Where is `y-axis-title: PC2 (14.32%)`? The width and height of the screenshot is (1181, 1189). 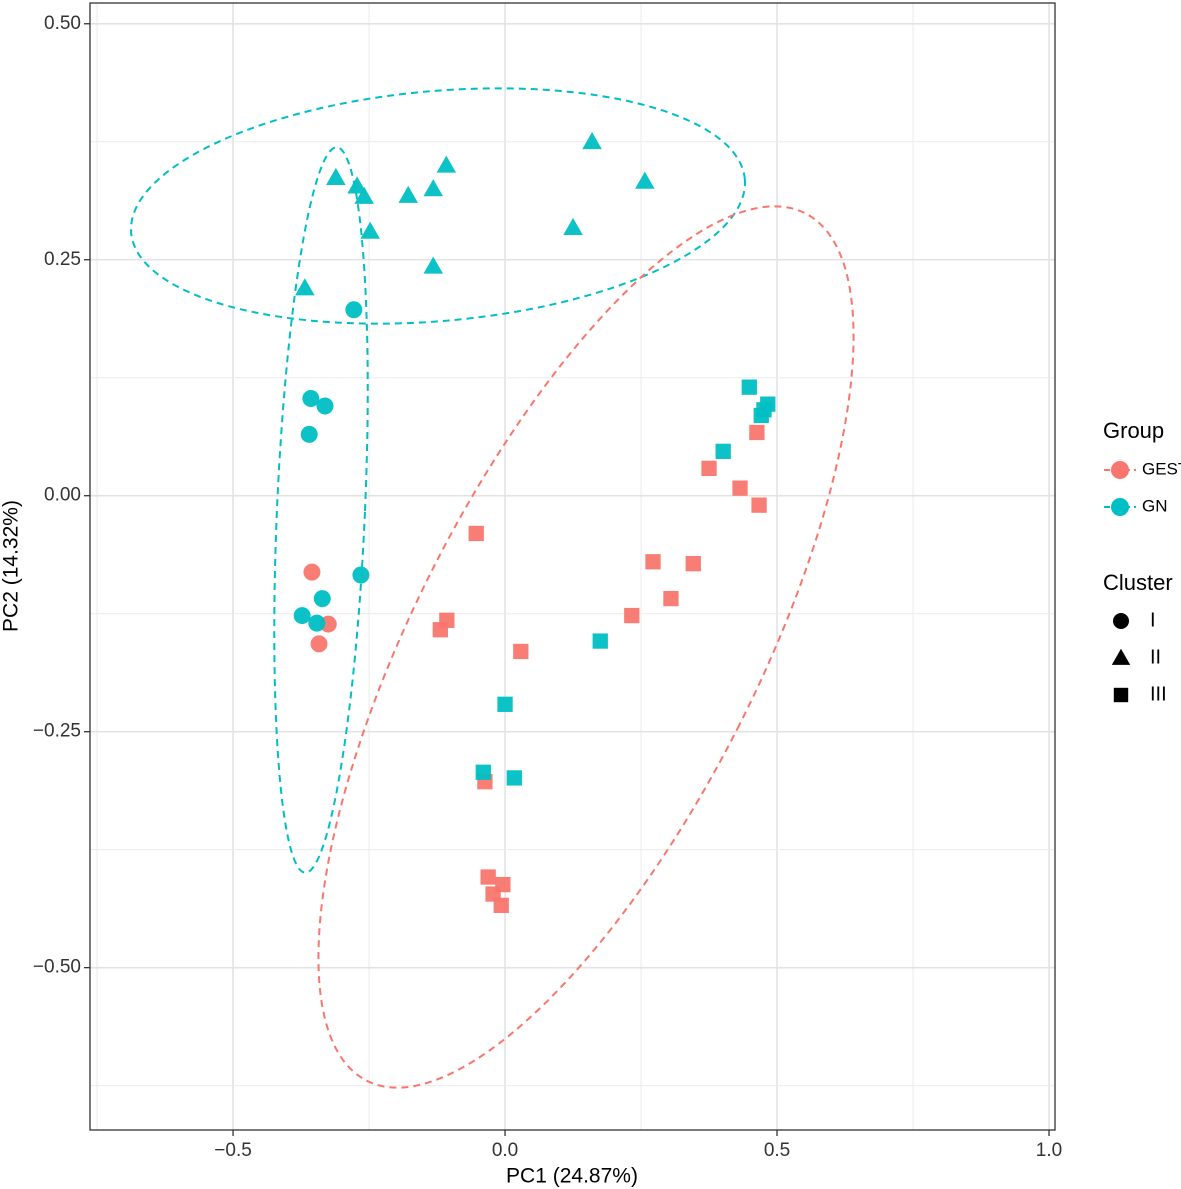 y-axis-title: PC2 (14.32%) is located at coordinates (11, 566).